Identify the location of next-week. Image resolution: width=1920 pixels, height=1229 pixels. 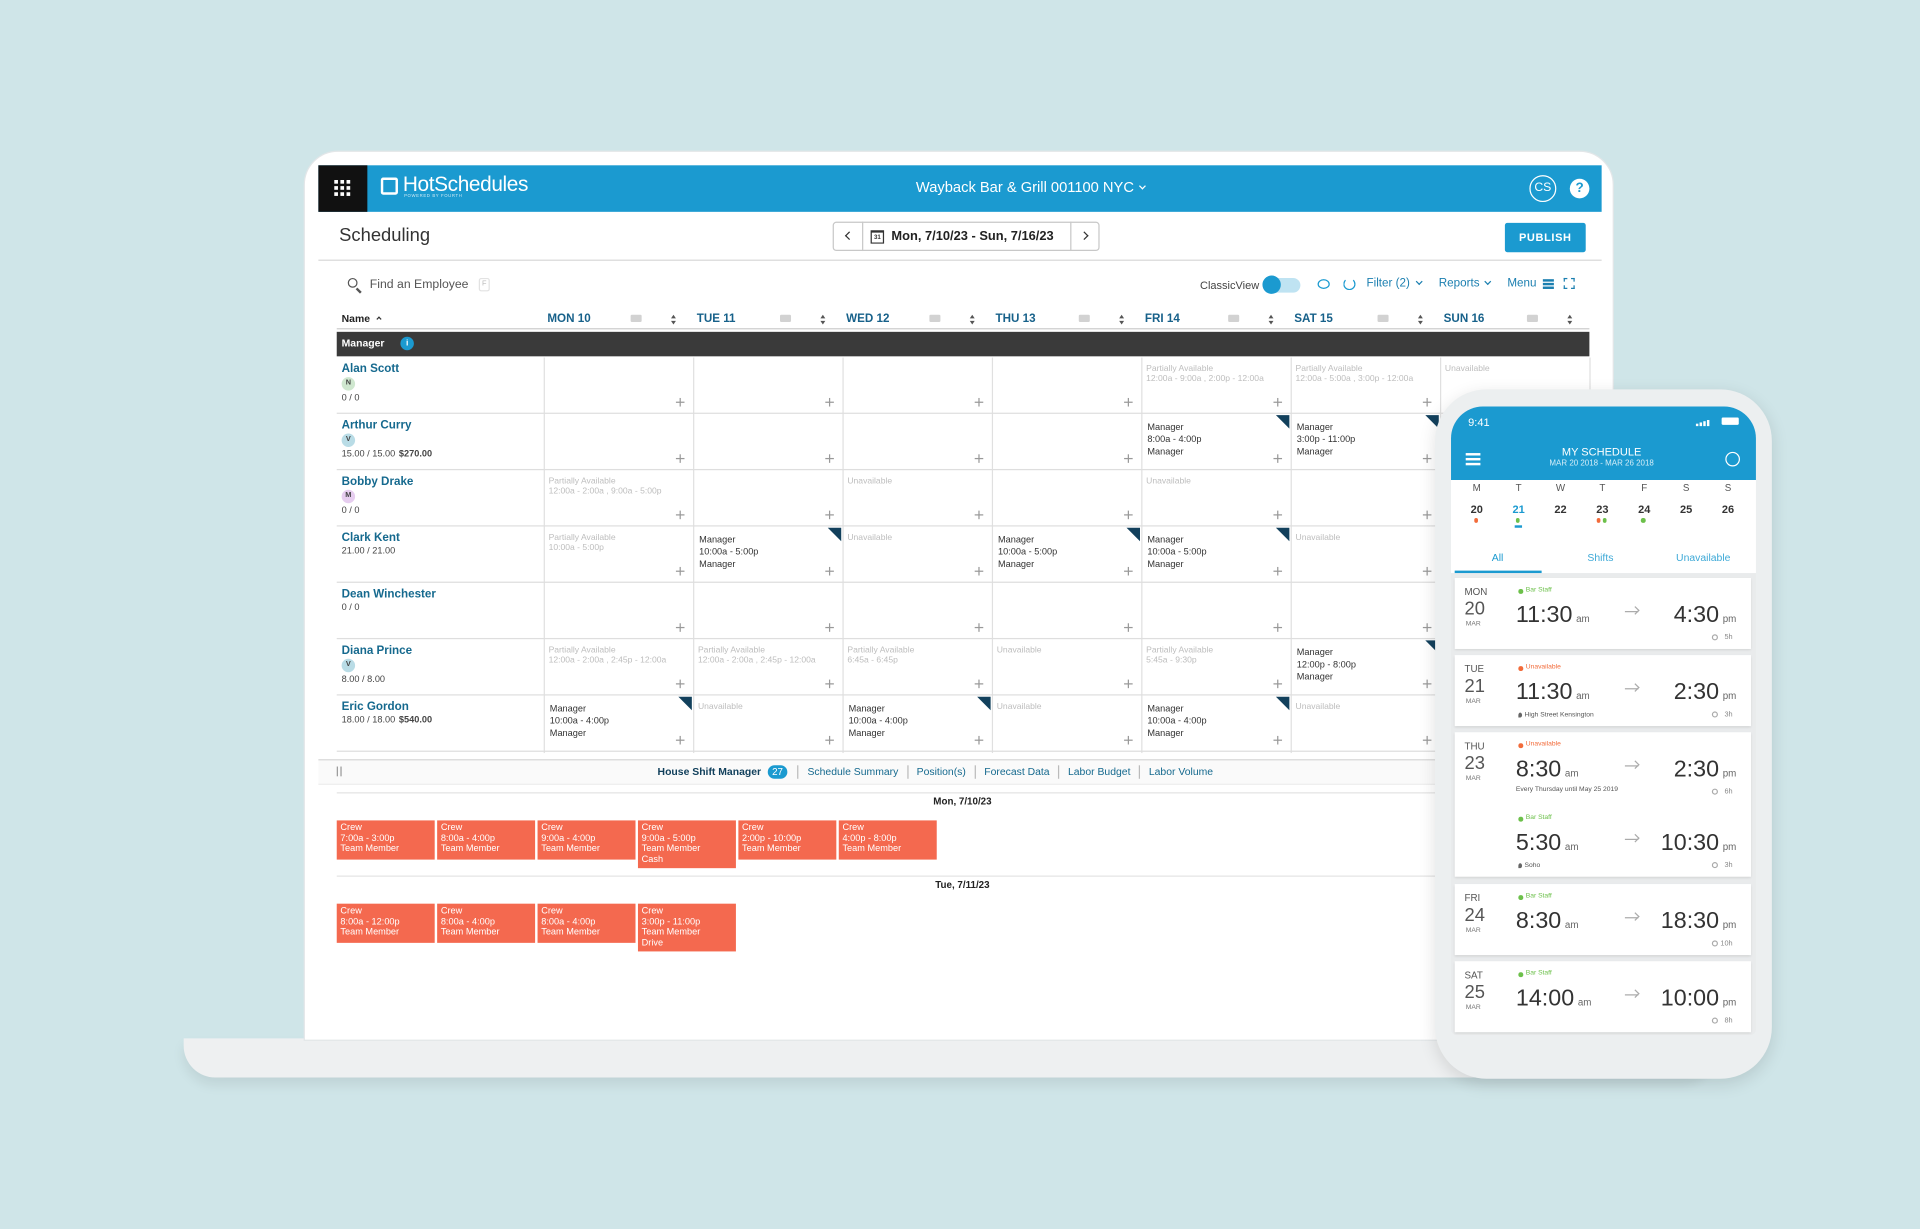
(1084, 236).